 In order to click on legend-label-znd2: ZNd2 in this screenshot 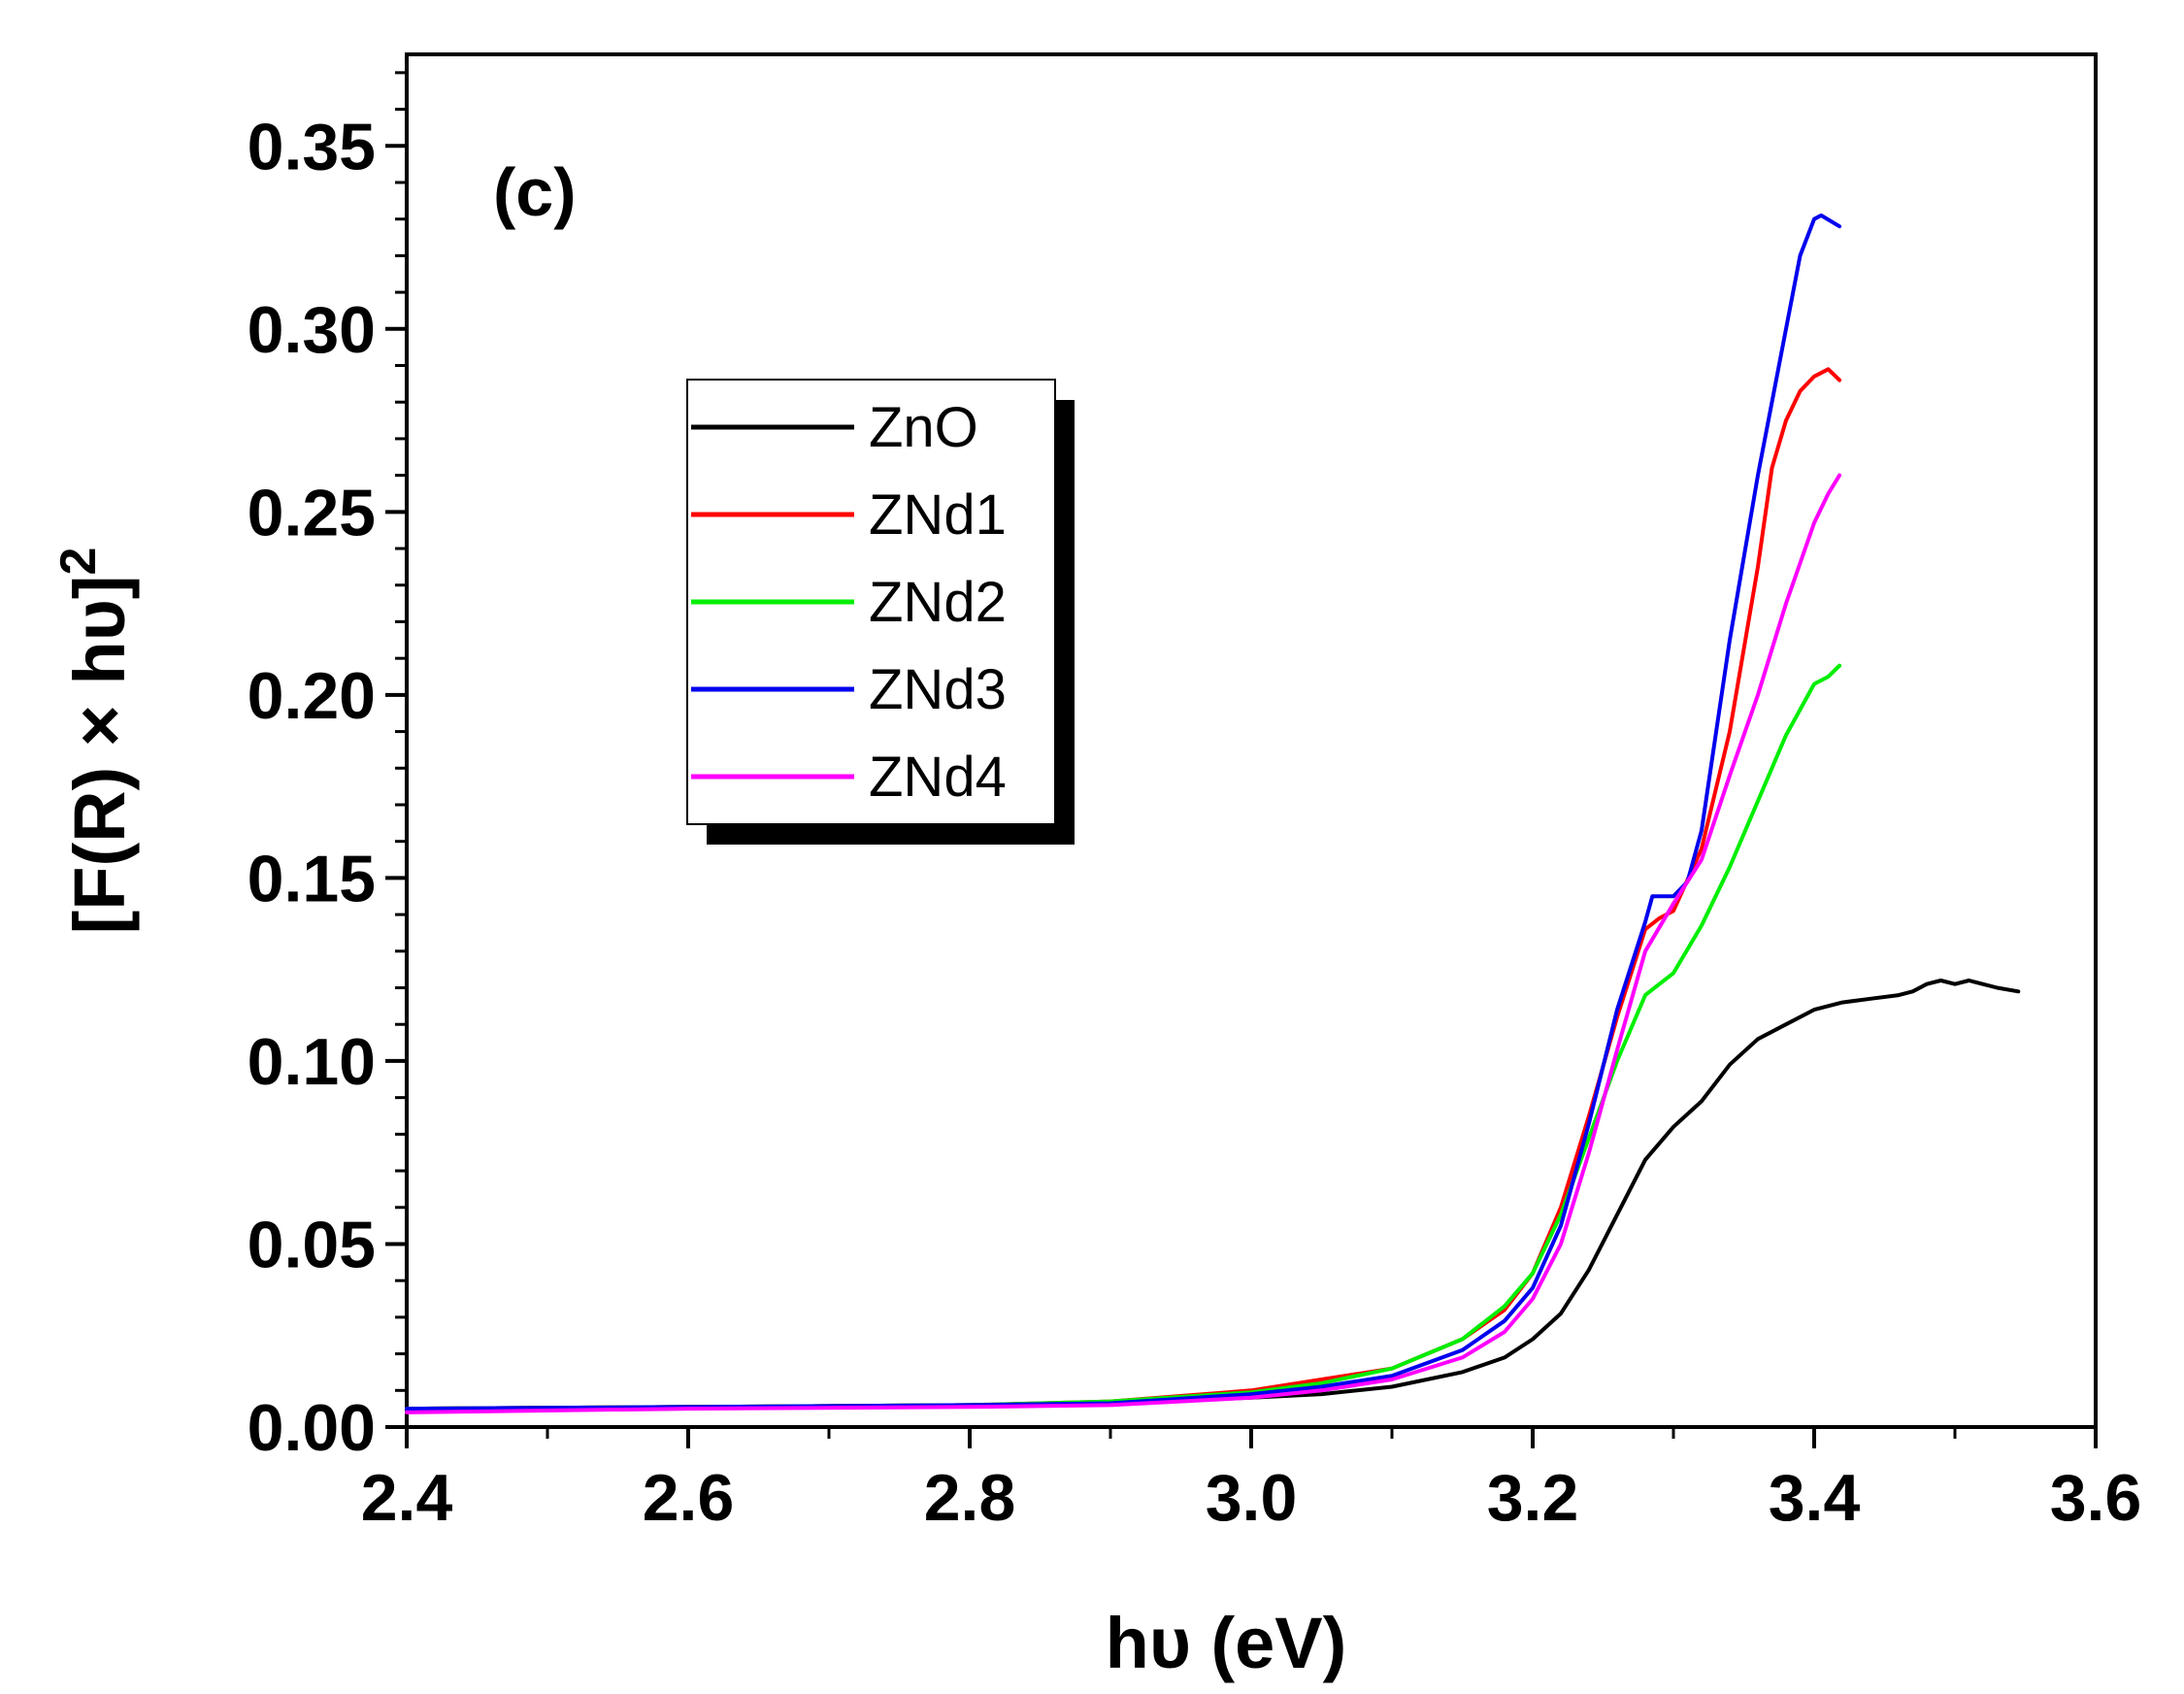, I will do `click(938, 603)`.